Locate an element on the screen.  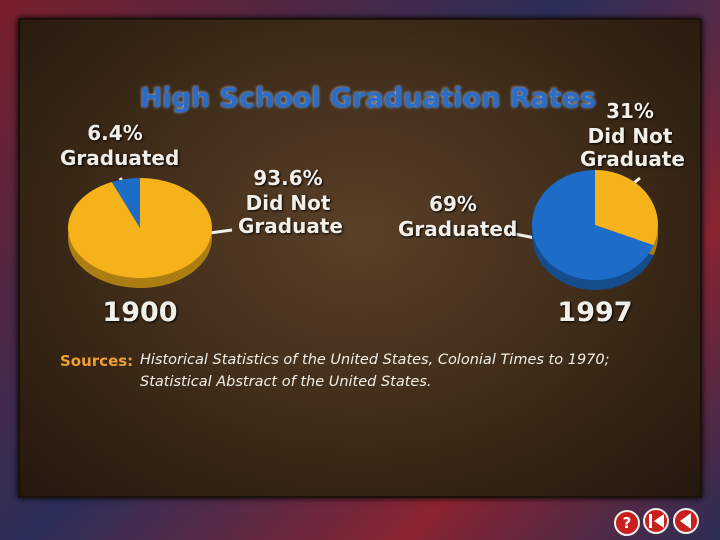
sources-label: Sources: is located at coordinates (97, 361).